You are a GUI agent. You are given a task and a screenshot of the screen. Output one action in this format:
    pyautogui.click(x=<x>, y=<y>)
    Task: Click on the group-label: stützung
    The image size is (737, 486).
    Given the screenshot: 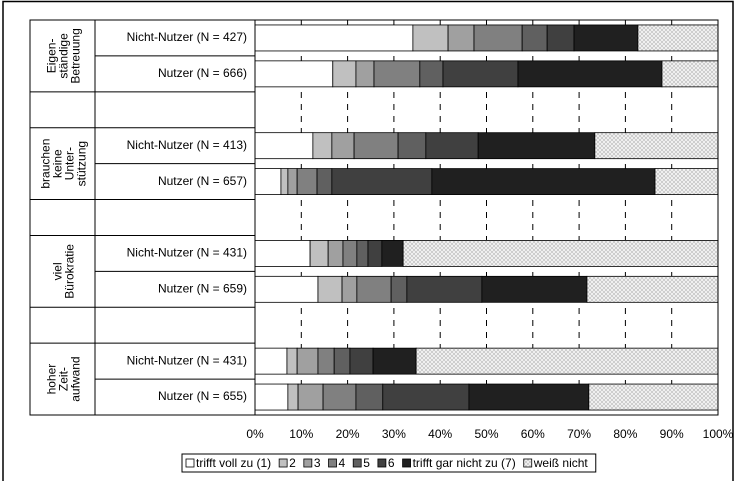 What is the action you would take?
    pyautogui.click(x=82, y=163)
    